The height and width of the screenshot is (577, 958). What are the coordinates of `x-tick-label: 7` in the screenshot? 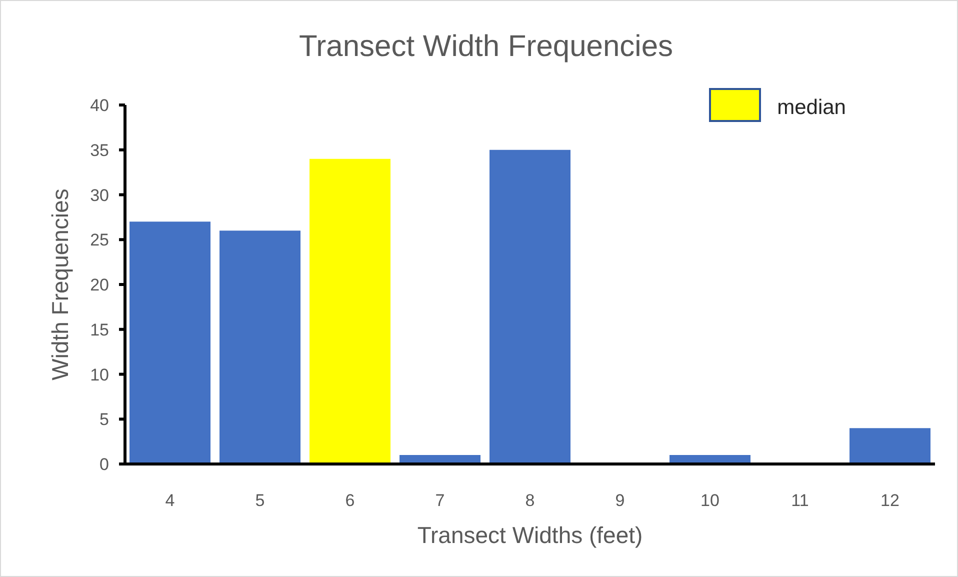 It's located at (440, 500).